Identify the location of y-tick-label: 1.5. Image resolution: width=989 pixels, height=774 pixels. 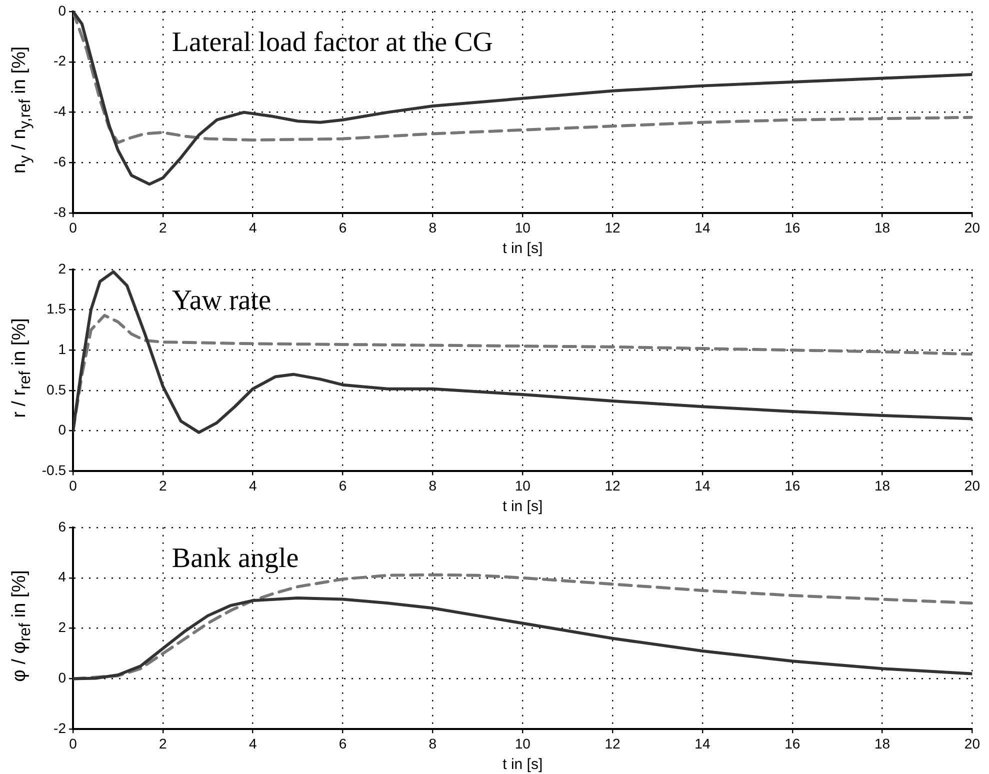
(56, 308).